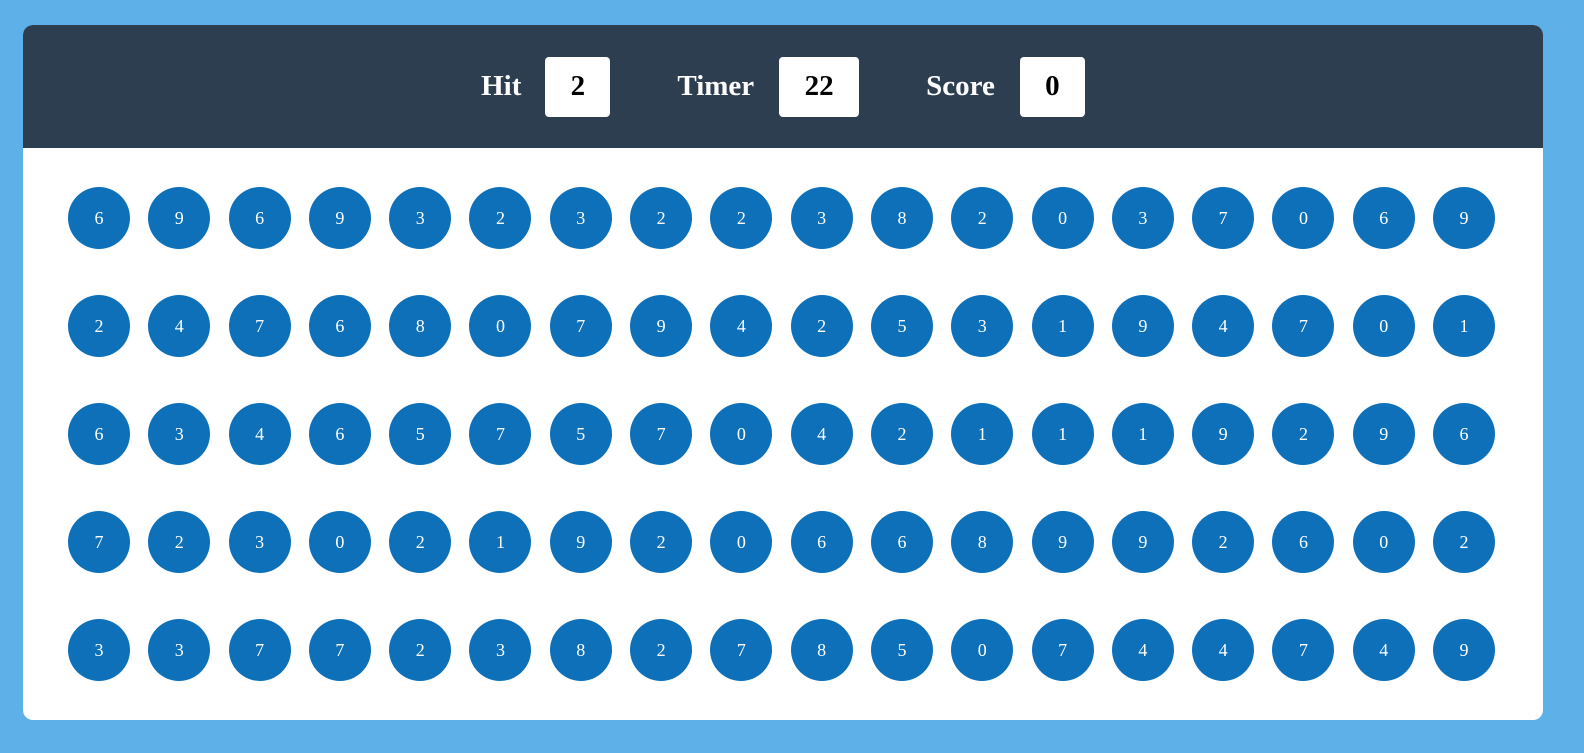  Describe the element at coordinates (716, 86) in the screenshot. I see `timer-label: Timer` at that location.